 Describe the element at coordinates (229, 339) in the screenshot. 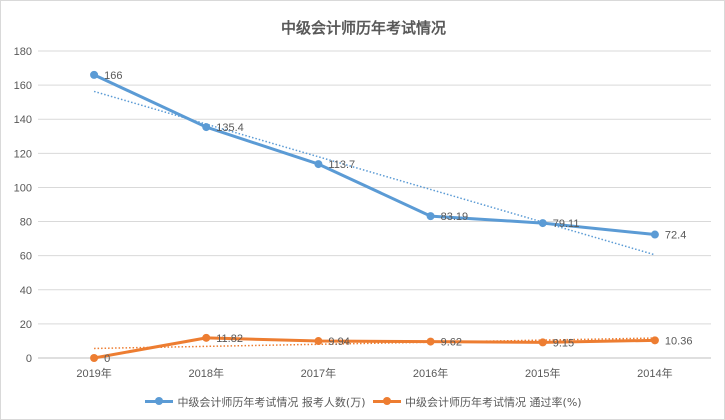

I see `data-label: 11.82` at that location.